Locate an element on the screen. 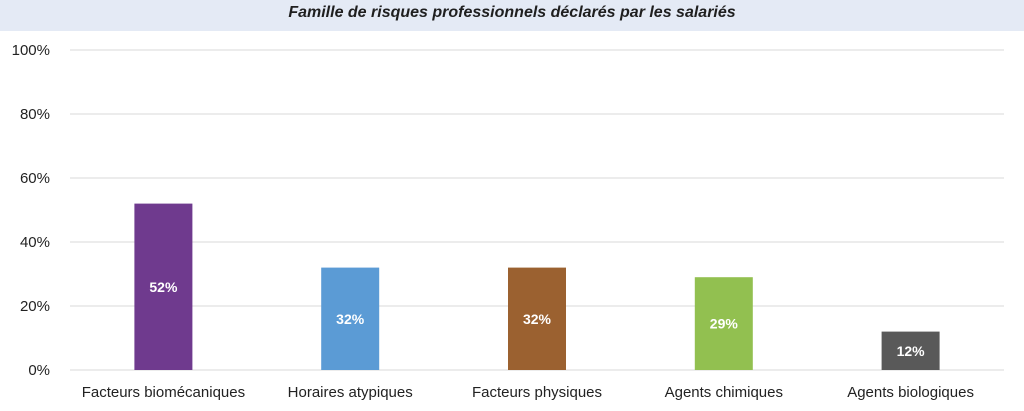 Image resolution: width=1024 pixels, height=411 pixels. y-tick-label: 20% is located at coordinates (35, 306).